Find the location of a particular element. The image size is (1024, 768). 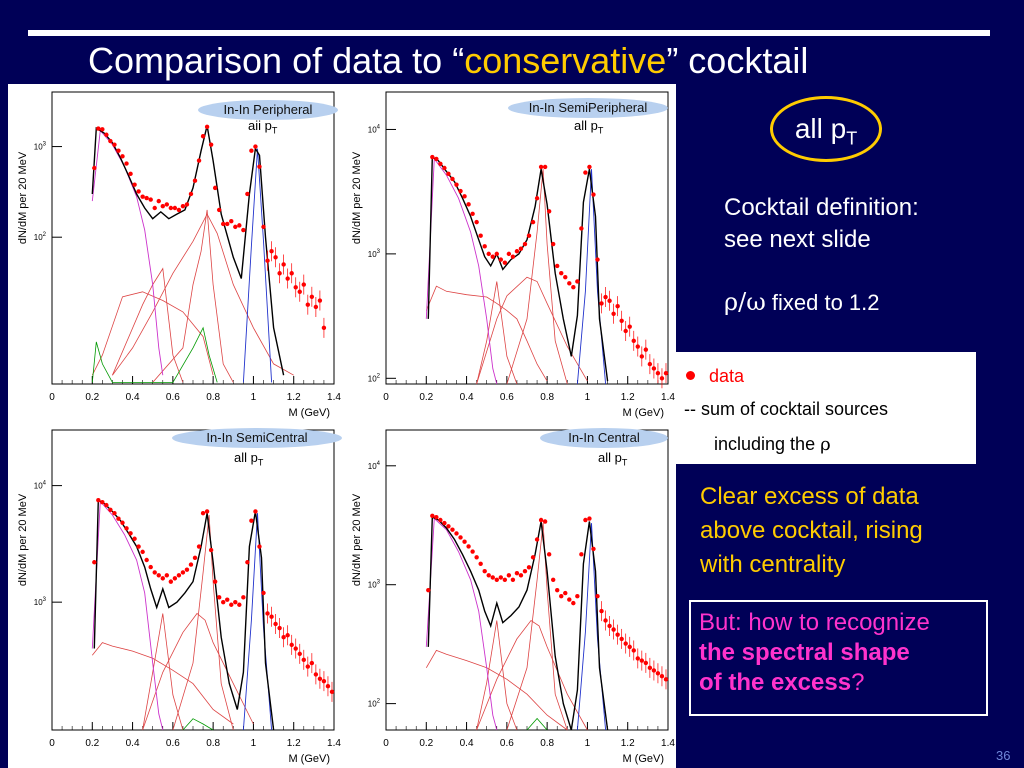

title-text-start: Comparison of data to “ is located at coordinates (276, 60).